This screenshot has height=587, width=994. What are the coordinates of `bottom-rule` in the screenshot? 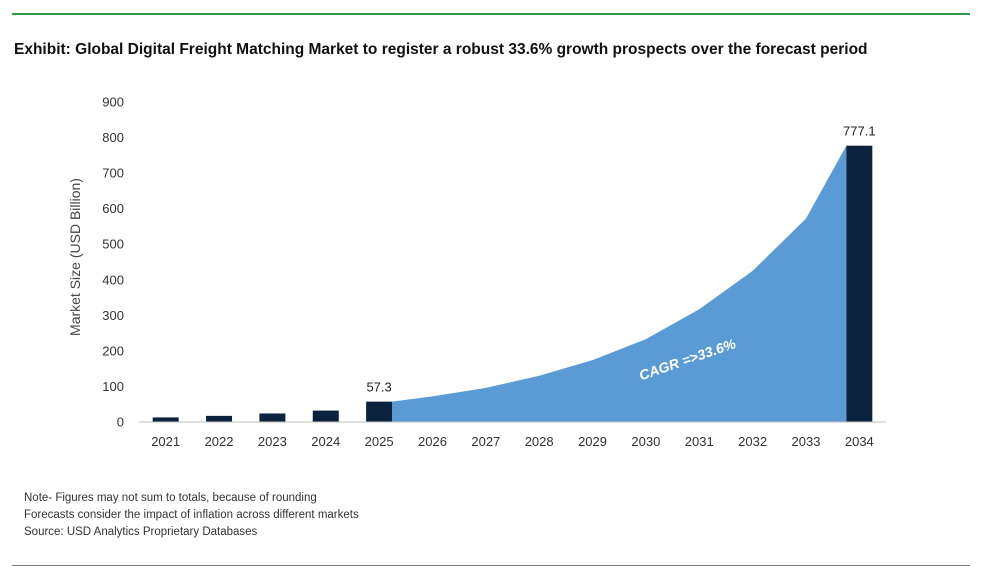 It's located at (491, 565).